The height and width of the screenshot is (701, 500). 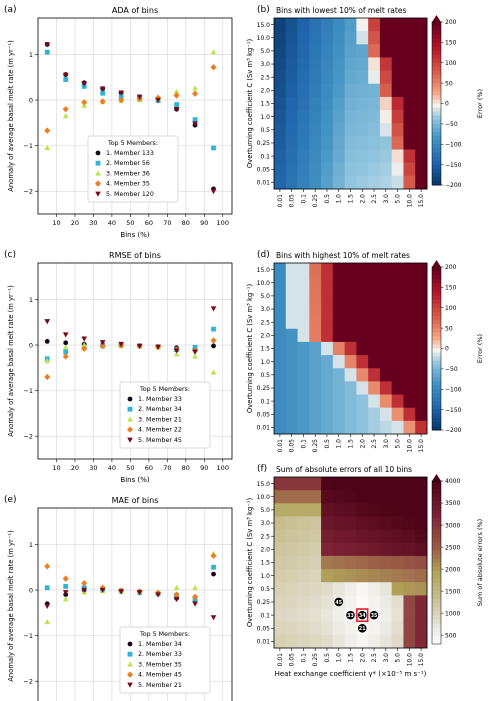 What do you see at coordinates (264, 388) in the screenshot?
I see `y-tick-label: 0.25` at bounding box center [264, 388].